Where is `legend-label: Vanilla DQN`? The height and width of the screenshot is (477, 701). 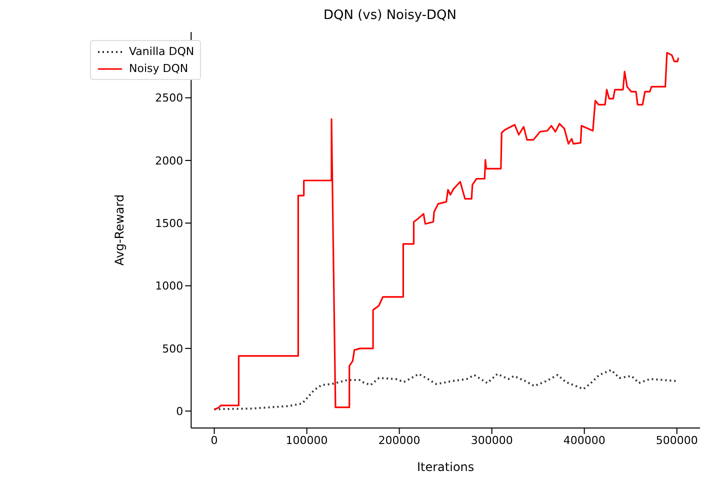 legend-label: Vanilla DQN is located at coordinates (161, 52).